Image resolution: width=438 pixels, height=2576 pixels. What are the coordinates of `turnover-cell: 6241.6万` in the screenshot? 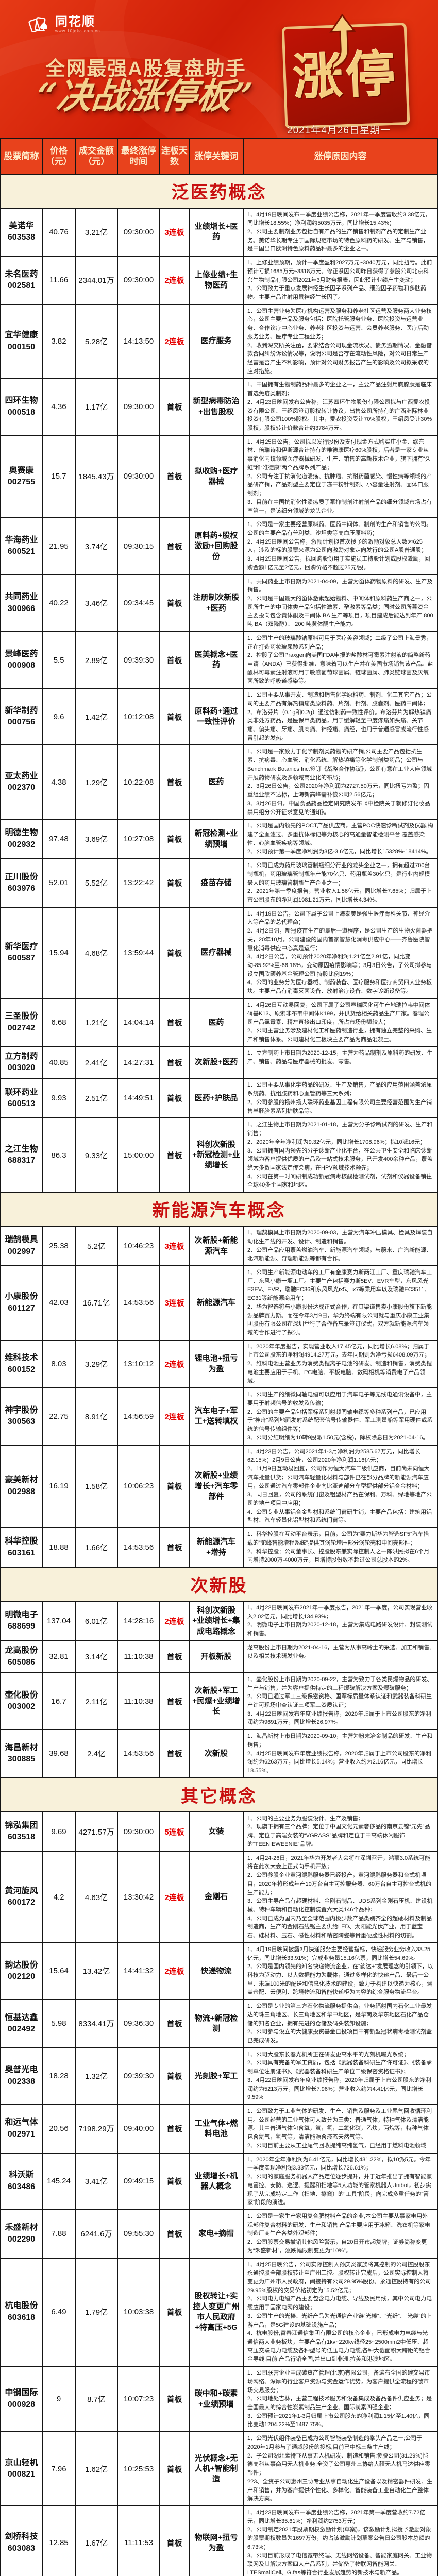 It's located at (97, 2234).